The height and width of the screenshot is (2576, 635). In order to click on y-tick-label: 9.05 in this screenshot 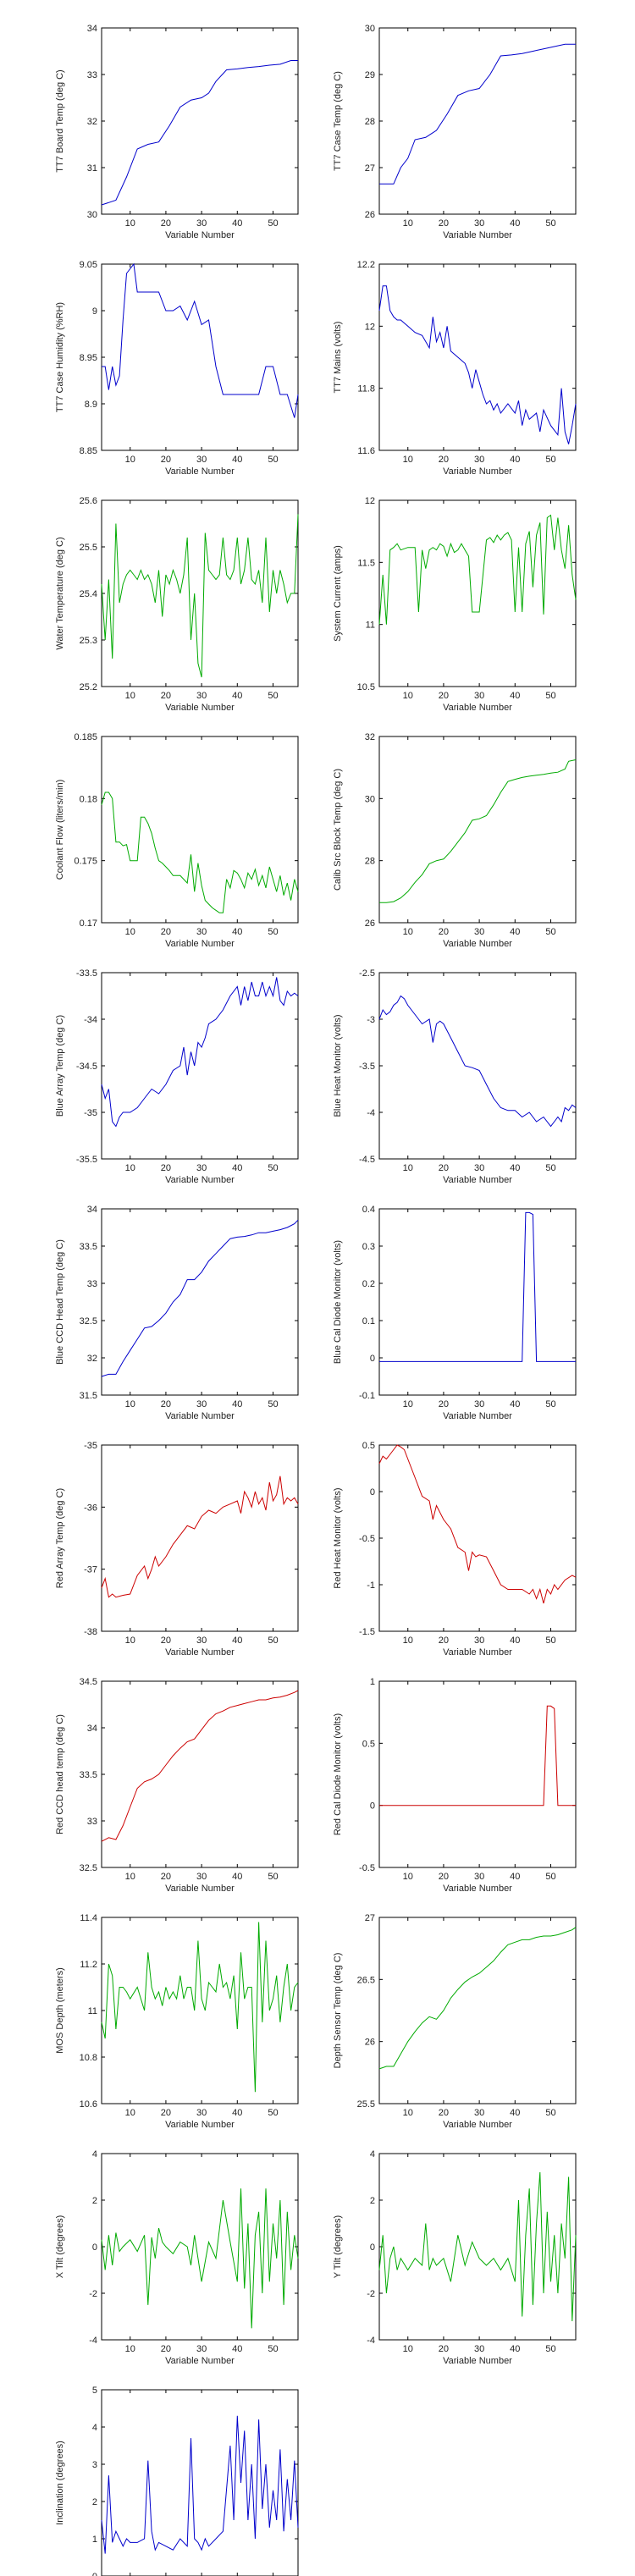, I will do `click(88, 265)`.